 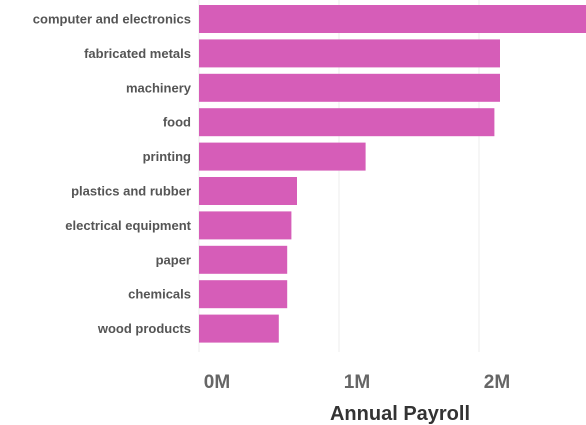 I want to click on category-label: printing, so click(x=167, y=156).